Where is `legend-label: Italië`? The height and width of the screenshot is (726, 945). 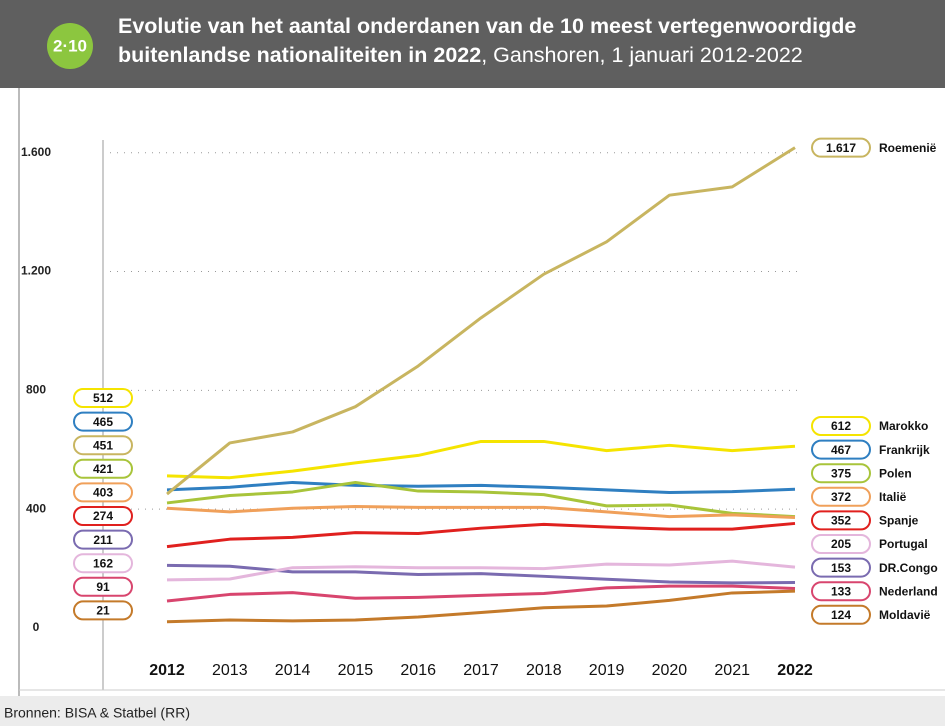
legend-label: Italië is located at coordinates (893, 497).